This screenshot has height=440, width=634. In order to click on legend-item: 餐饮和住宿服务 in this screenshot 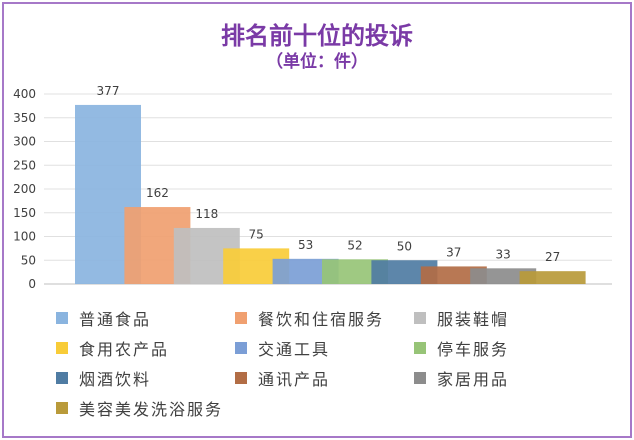, I will do `click(310, 318)`.